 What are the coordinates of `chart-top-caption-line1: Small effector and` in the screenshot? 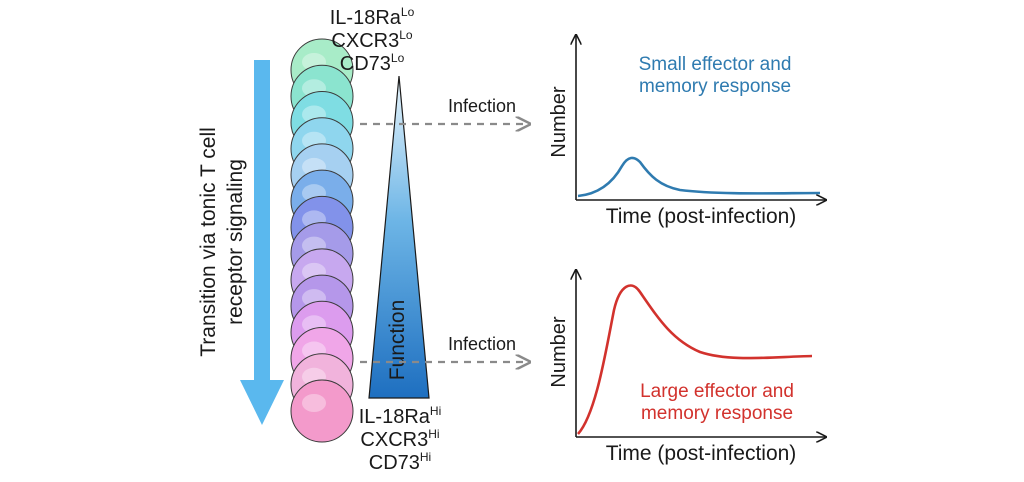 It's located at (715, 64).